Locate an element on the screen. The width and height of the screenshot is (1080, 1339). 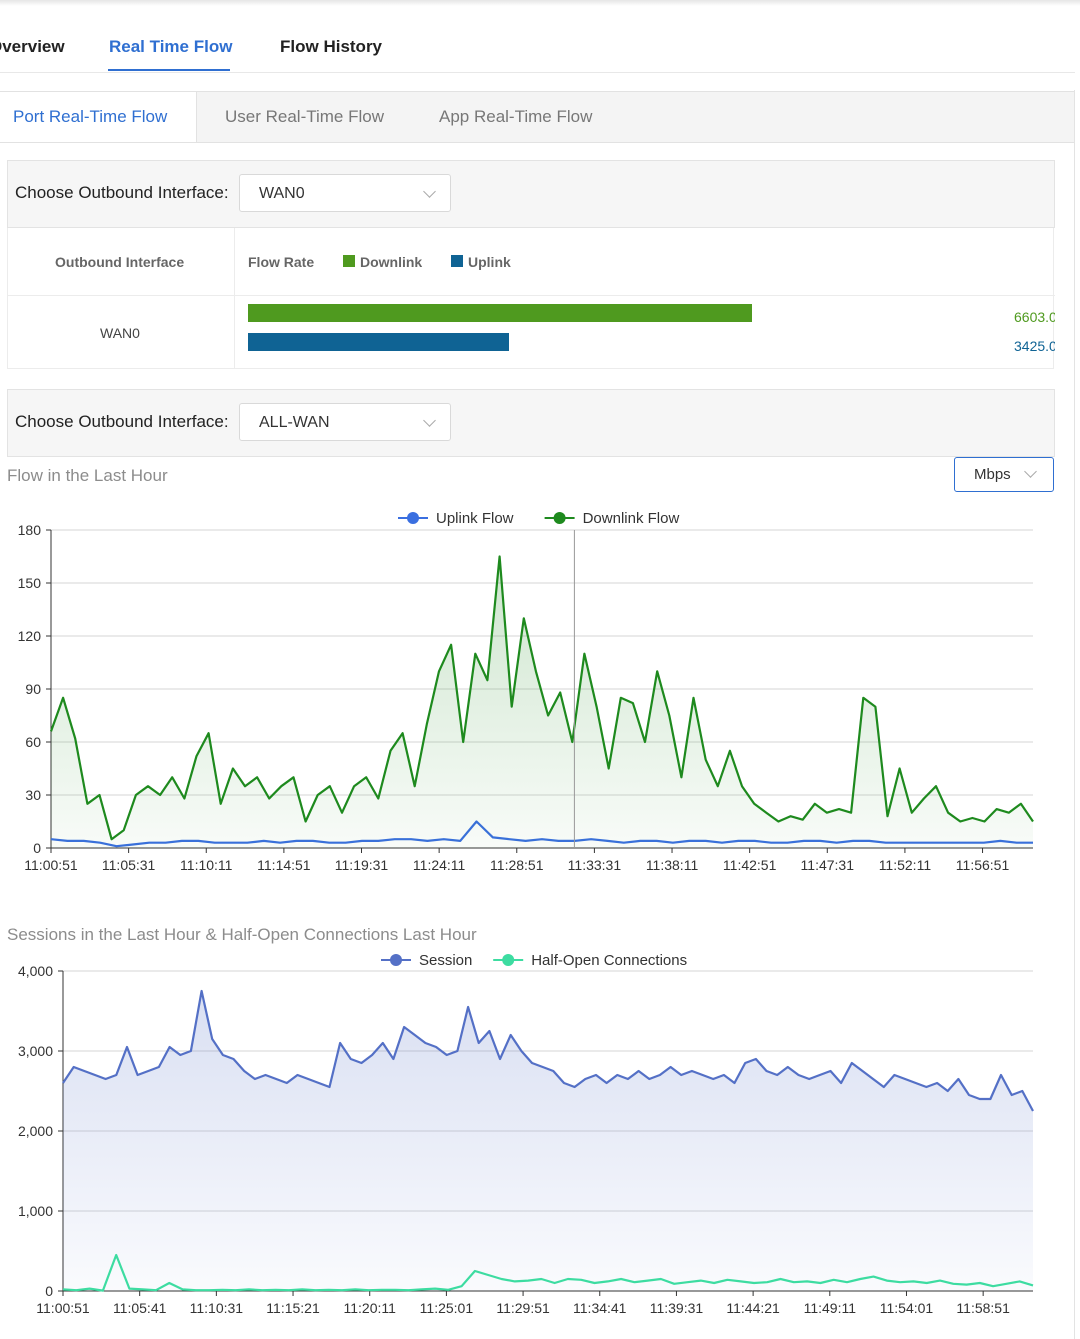
table-cell-interface: WAN0 is located at coordinates (120, 333).